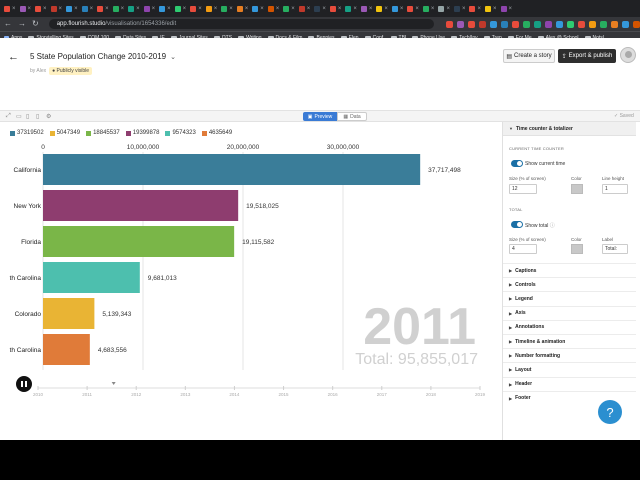 This screenshot has width=640, height=480. Describe the element at coordinates (49, 117) in the screenshot. I see `settings-icon: ⚙` at that location.